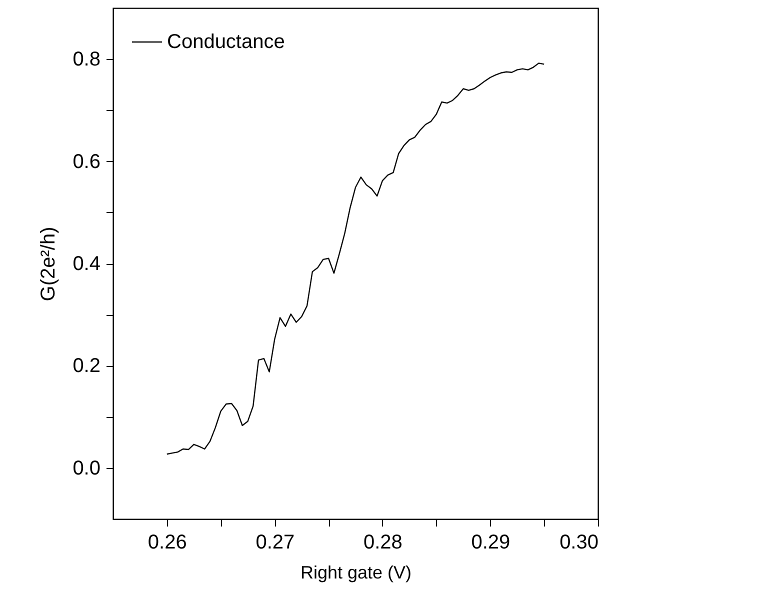 This screenshot has width=784, height=605. I want to click on x-tick-label: 0.26, so click(167, 543).